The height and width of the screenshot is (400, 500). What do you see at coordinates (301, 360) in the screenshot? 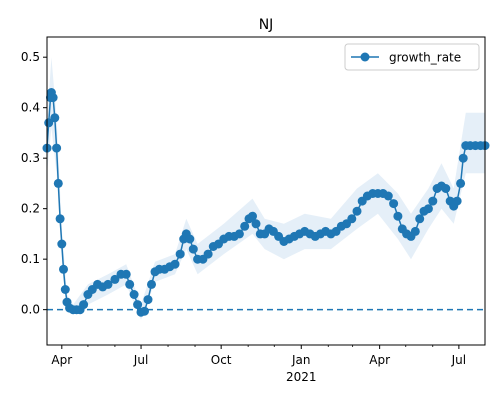
I see `x-tick-label: Jan` at bounding box center [301, 360].